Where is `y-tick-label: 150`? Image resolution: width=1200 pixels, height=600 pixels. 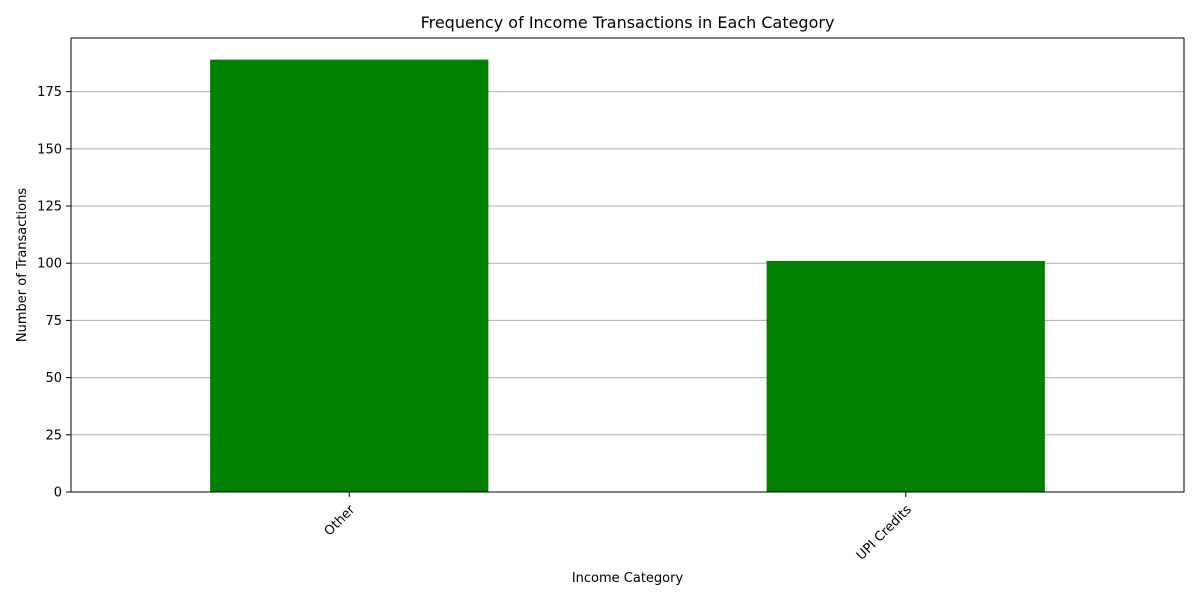 y-tick-label: 150 is located at coordinates (49, 149).